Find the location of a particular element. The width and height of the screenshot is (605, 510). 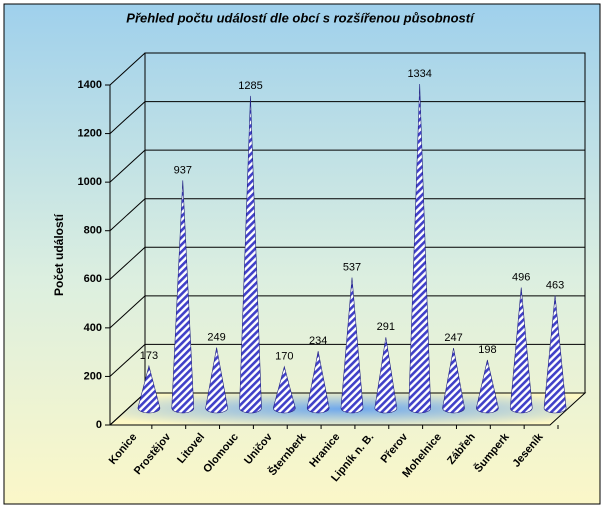

y-tick-label: 800 is located at coordinates (93, 231).